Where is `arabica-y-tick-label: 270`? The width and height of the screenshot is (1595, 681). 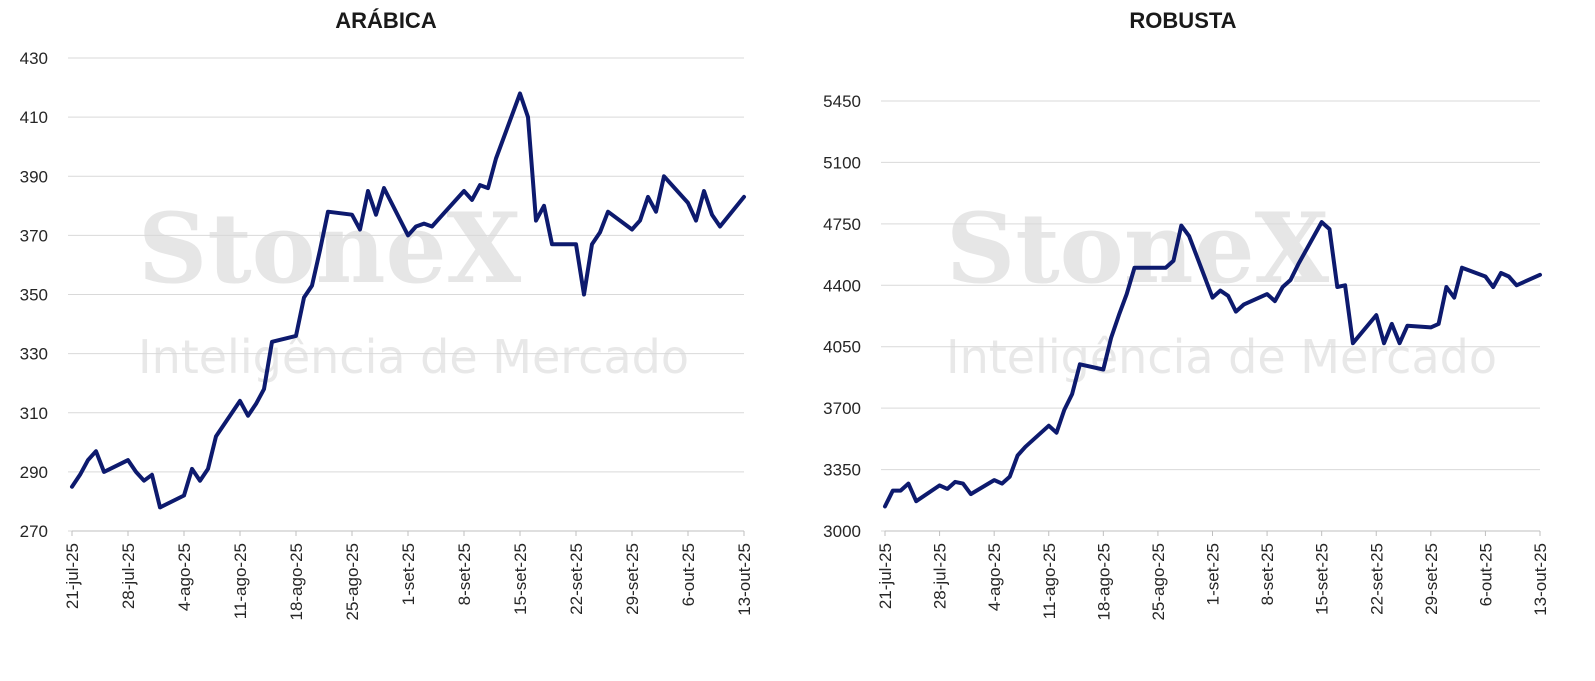 arabica-y-tick-label: 270 is located at coordinates (34, 531).